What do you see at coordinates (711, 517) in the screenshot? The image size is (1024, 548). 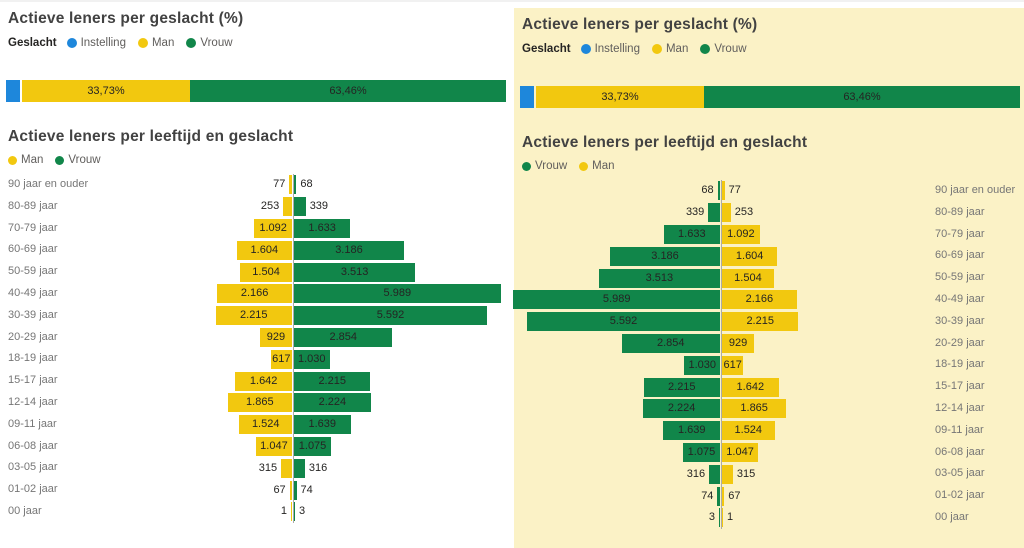 I see `bar-value-label: 3` at bounding box center [711, 517].